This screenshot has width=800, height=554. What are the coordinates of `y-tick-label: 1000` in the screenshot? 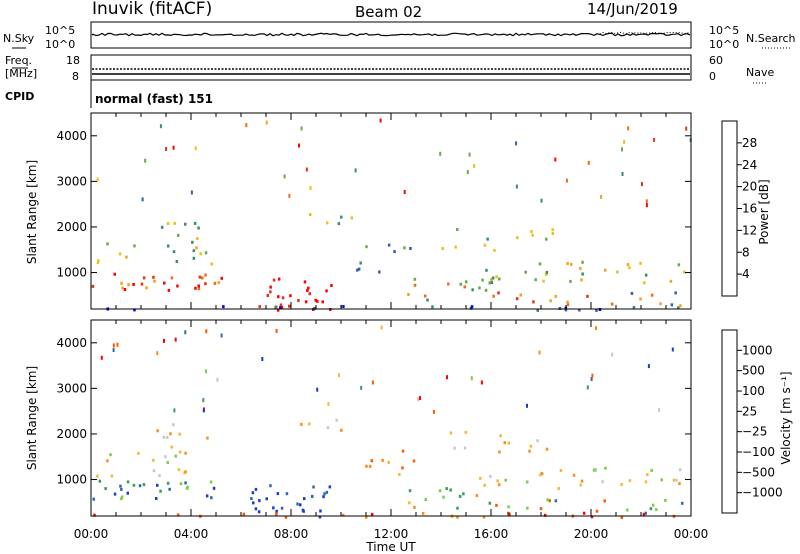 It's located at (71, 273).